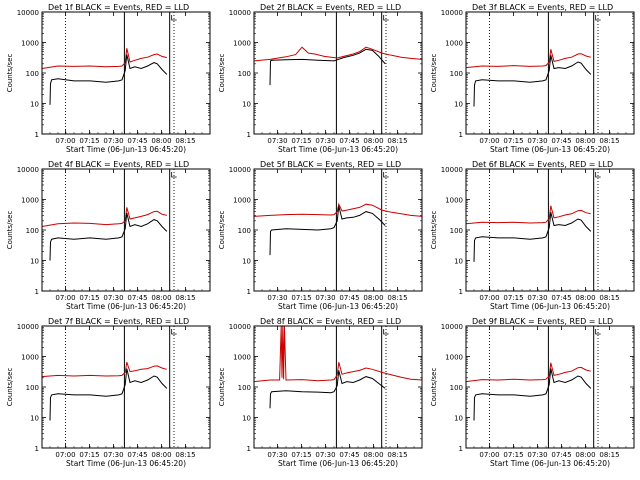 This screenshot has height=480, width=640. Describe the element at coordinates (330, 321) in the screenshot. I see `panel-title: Det 8f BLACK = Events, RED = LLD` at that location.